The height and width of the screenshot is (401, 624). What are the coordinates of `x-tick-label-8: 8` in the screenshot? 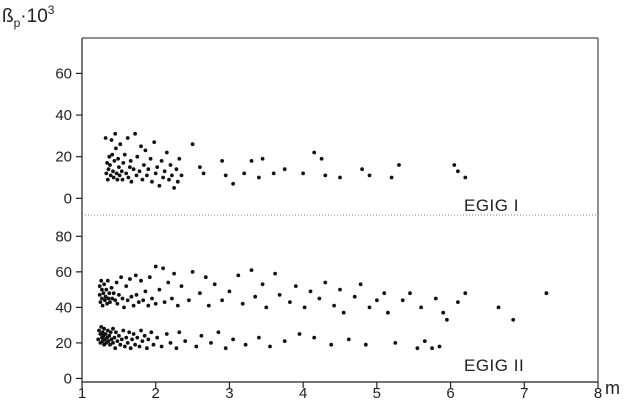 It's located at (598, 393).